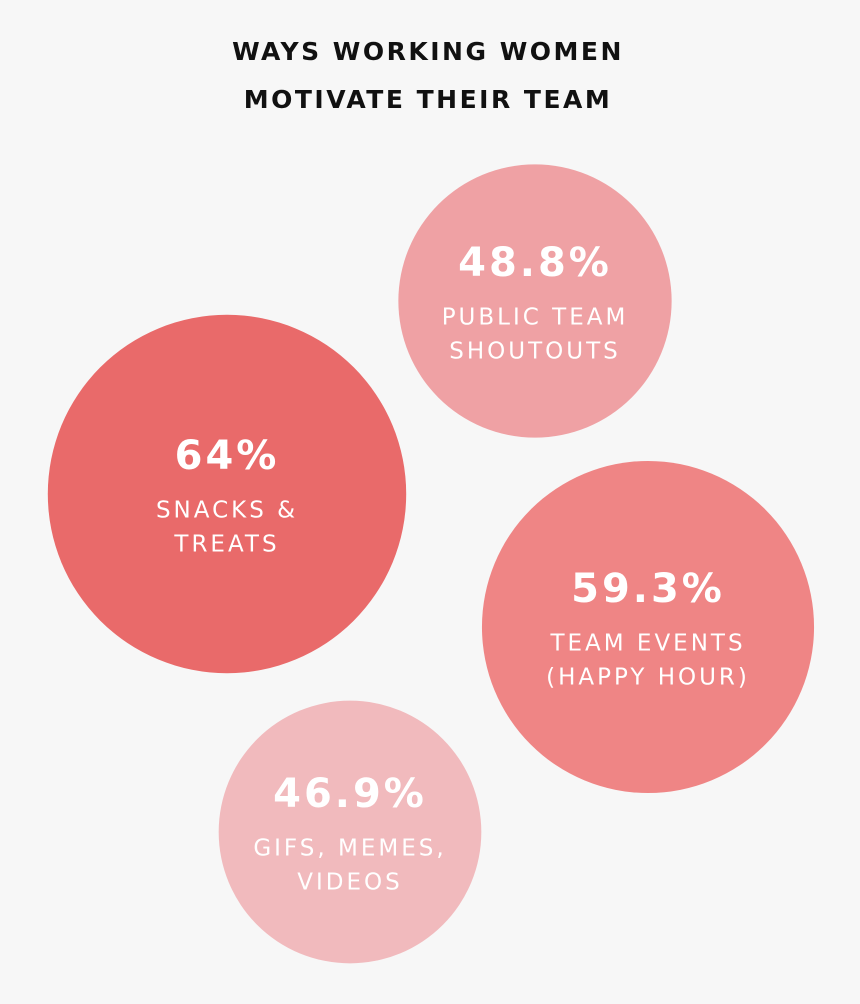 This screenshot has height=1004, width=860. Describe the element at coordinates (648, 678) in the screenshot. I see `bubble-label: (HAPPY HOUR)` at that location.